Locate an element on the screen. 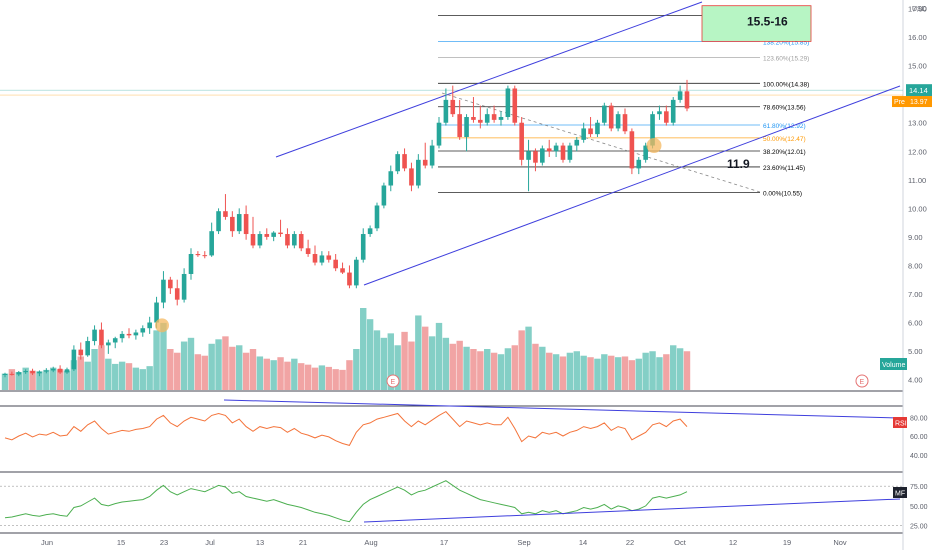 This screenshot has width=932, height=555. price-tick-label: 10.00 is located at coordinates (917, 208).